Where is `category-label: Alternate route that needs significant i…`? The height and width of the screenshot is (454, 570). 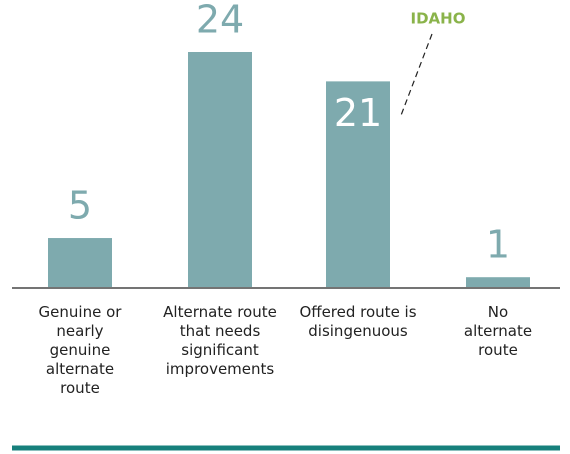
category-label: Alternate route that needs significant i… is located at coordinates (220, 340).